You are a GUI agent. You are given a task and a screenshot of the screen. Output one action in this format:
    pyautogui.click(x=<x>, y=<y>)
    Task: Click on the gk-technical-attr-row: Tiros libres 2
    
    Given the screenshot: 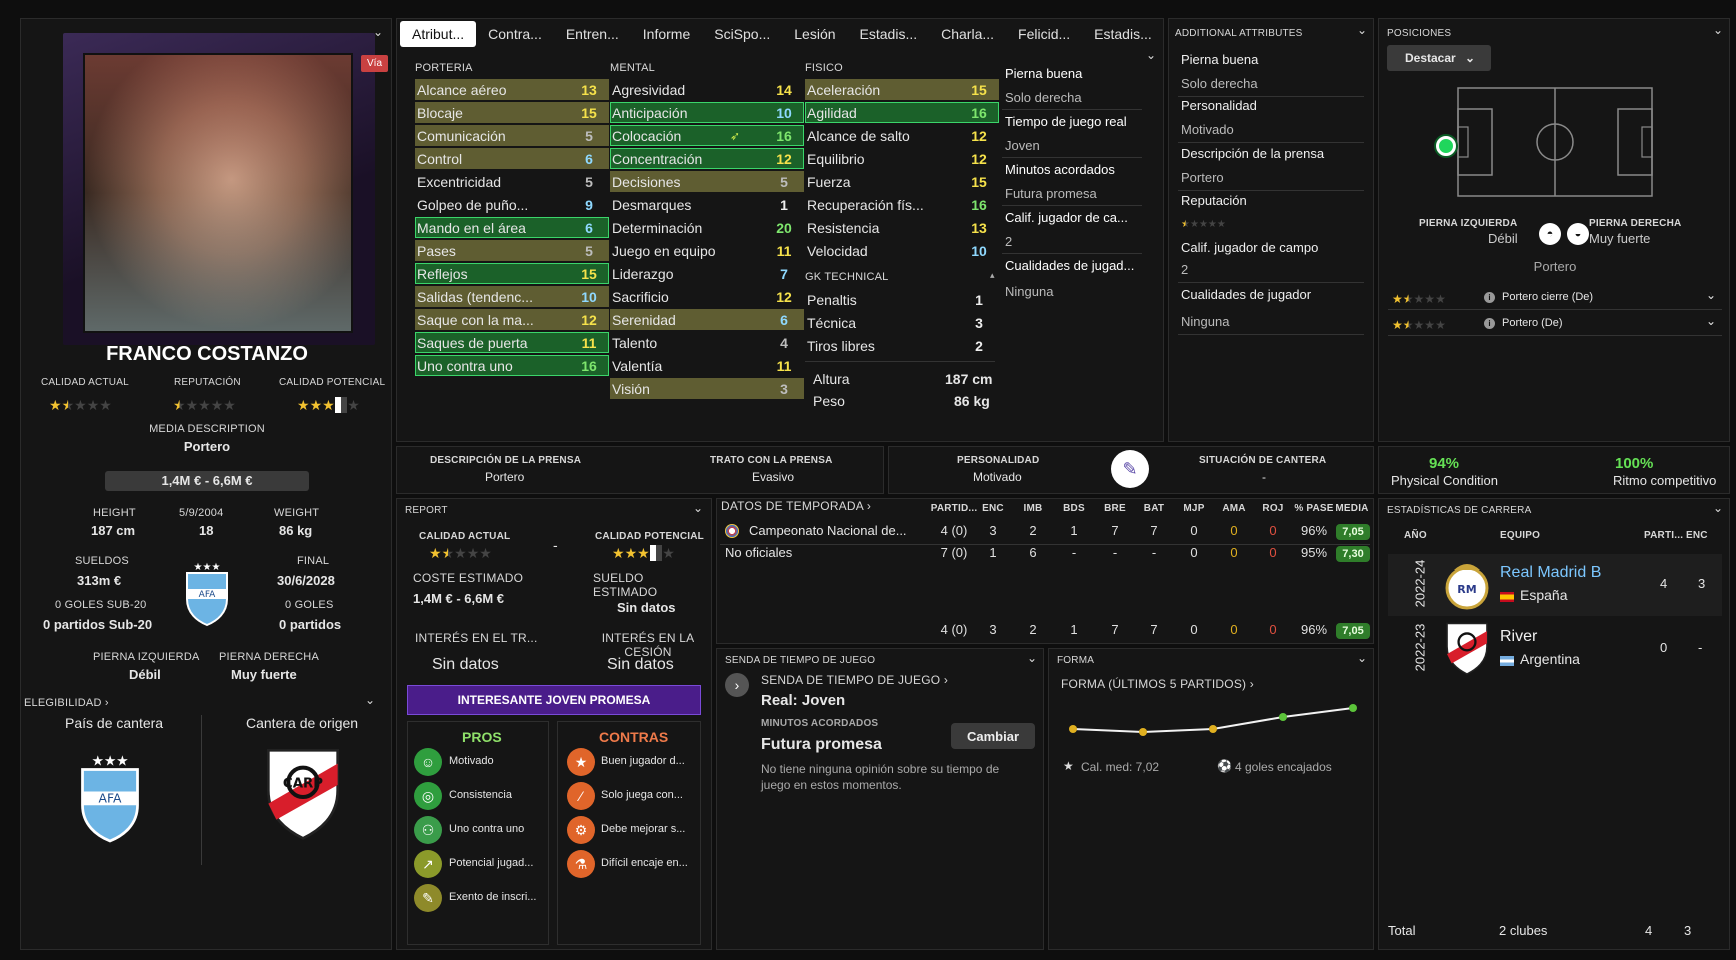 What is the action you would take?
    pyautogui.click(x=902, y=345)
    